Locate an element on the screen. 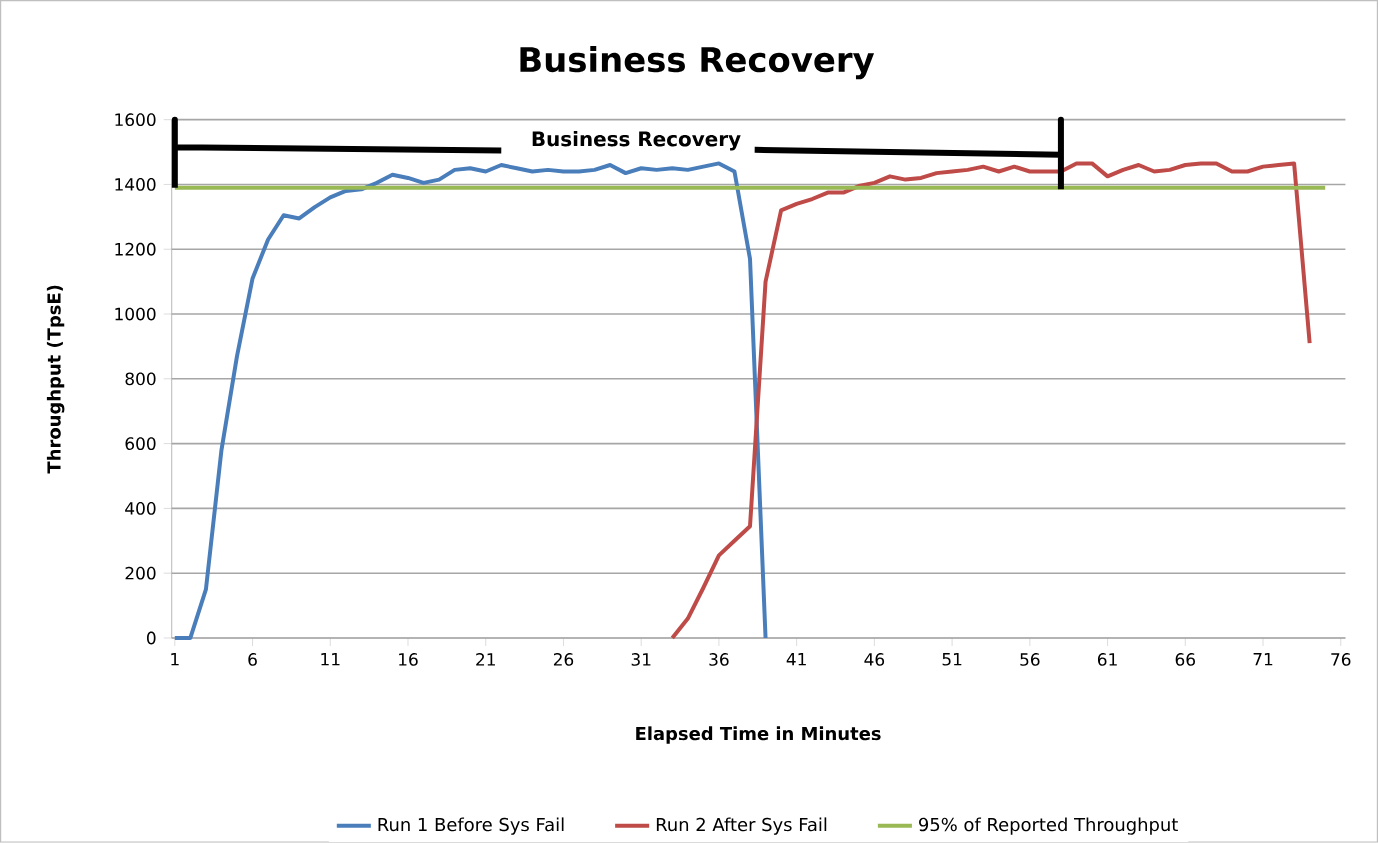 The width and height of the screenshot is (1378, 843). x-tick-label: 61 is located at coordinates (1107, 659).